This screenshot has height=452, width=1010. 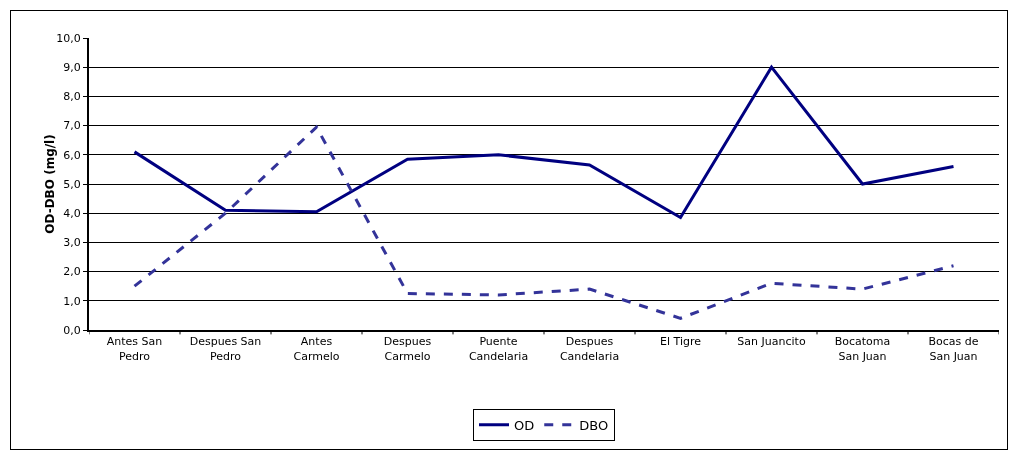 What do you see at coordinates (589, 349) in the screenshot?
I see `x-tick-label: Despues Candelaria` at bounding box center [589, 349].